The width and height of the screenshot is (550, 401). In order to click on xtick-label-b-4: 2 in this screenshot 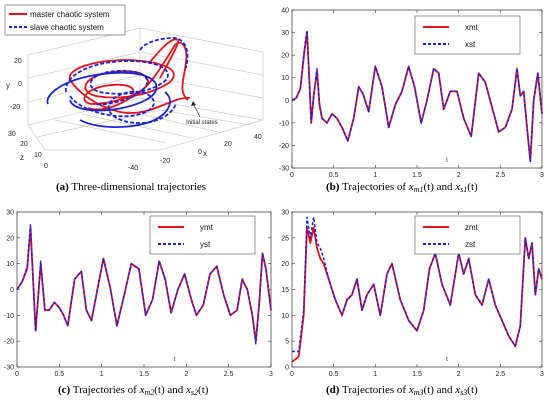, I will do `click(459, 175)`.